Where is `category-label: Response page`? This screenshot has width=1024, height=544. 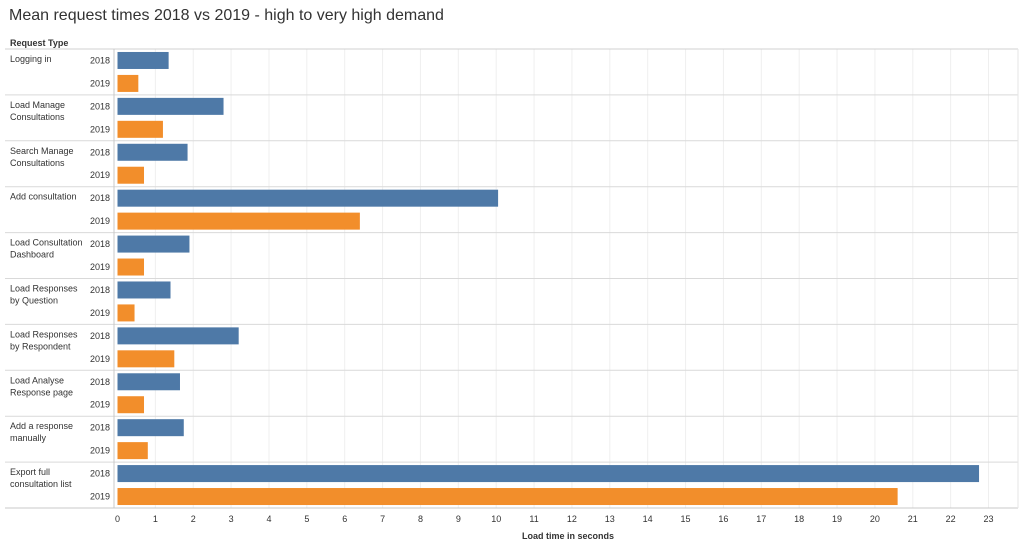
category-label: Response page is located at coordinates (41, 392).